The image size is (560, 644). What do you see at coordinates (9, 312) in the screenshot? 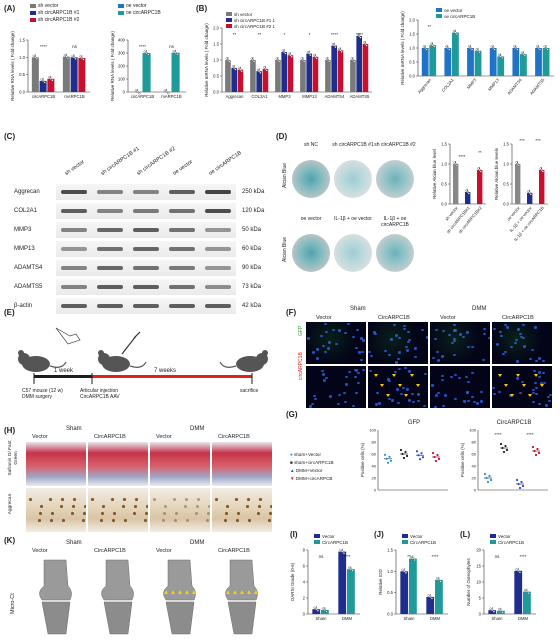
I see `panel-label-e: (E)` at bounding box center [9, 312].